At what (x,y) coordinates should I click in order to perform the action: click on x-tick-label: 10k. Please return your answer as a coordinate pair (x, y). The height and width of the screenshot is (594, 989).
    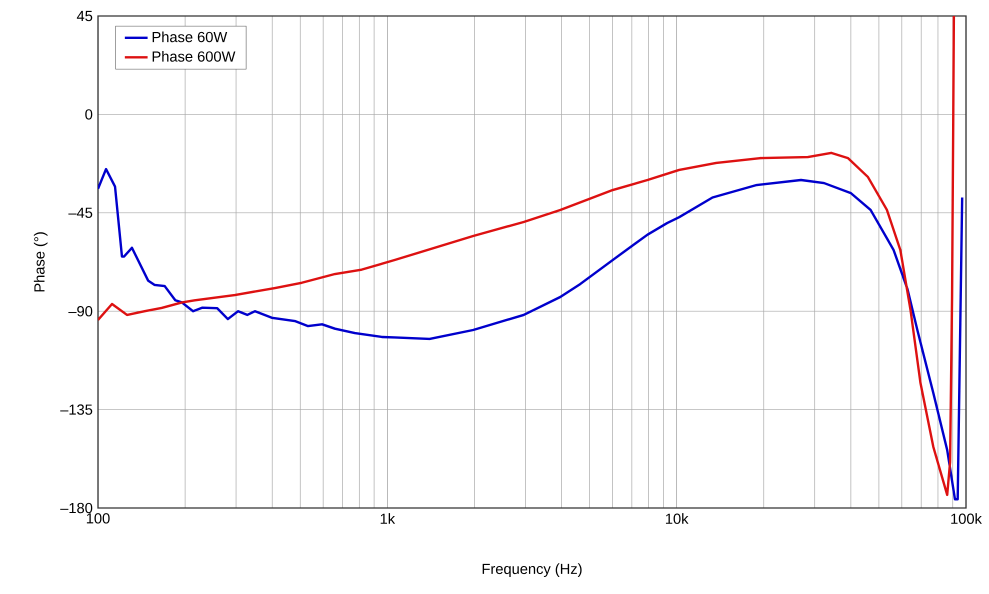
    Looking at the image, I should click on (677, 518).